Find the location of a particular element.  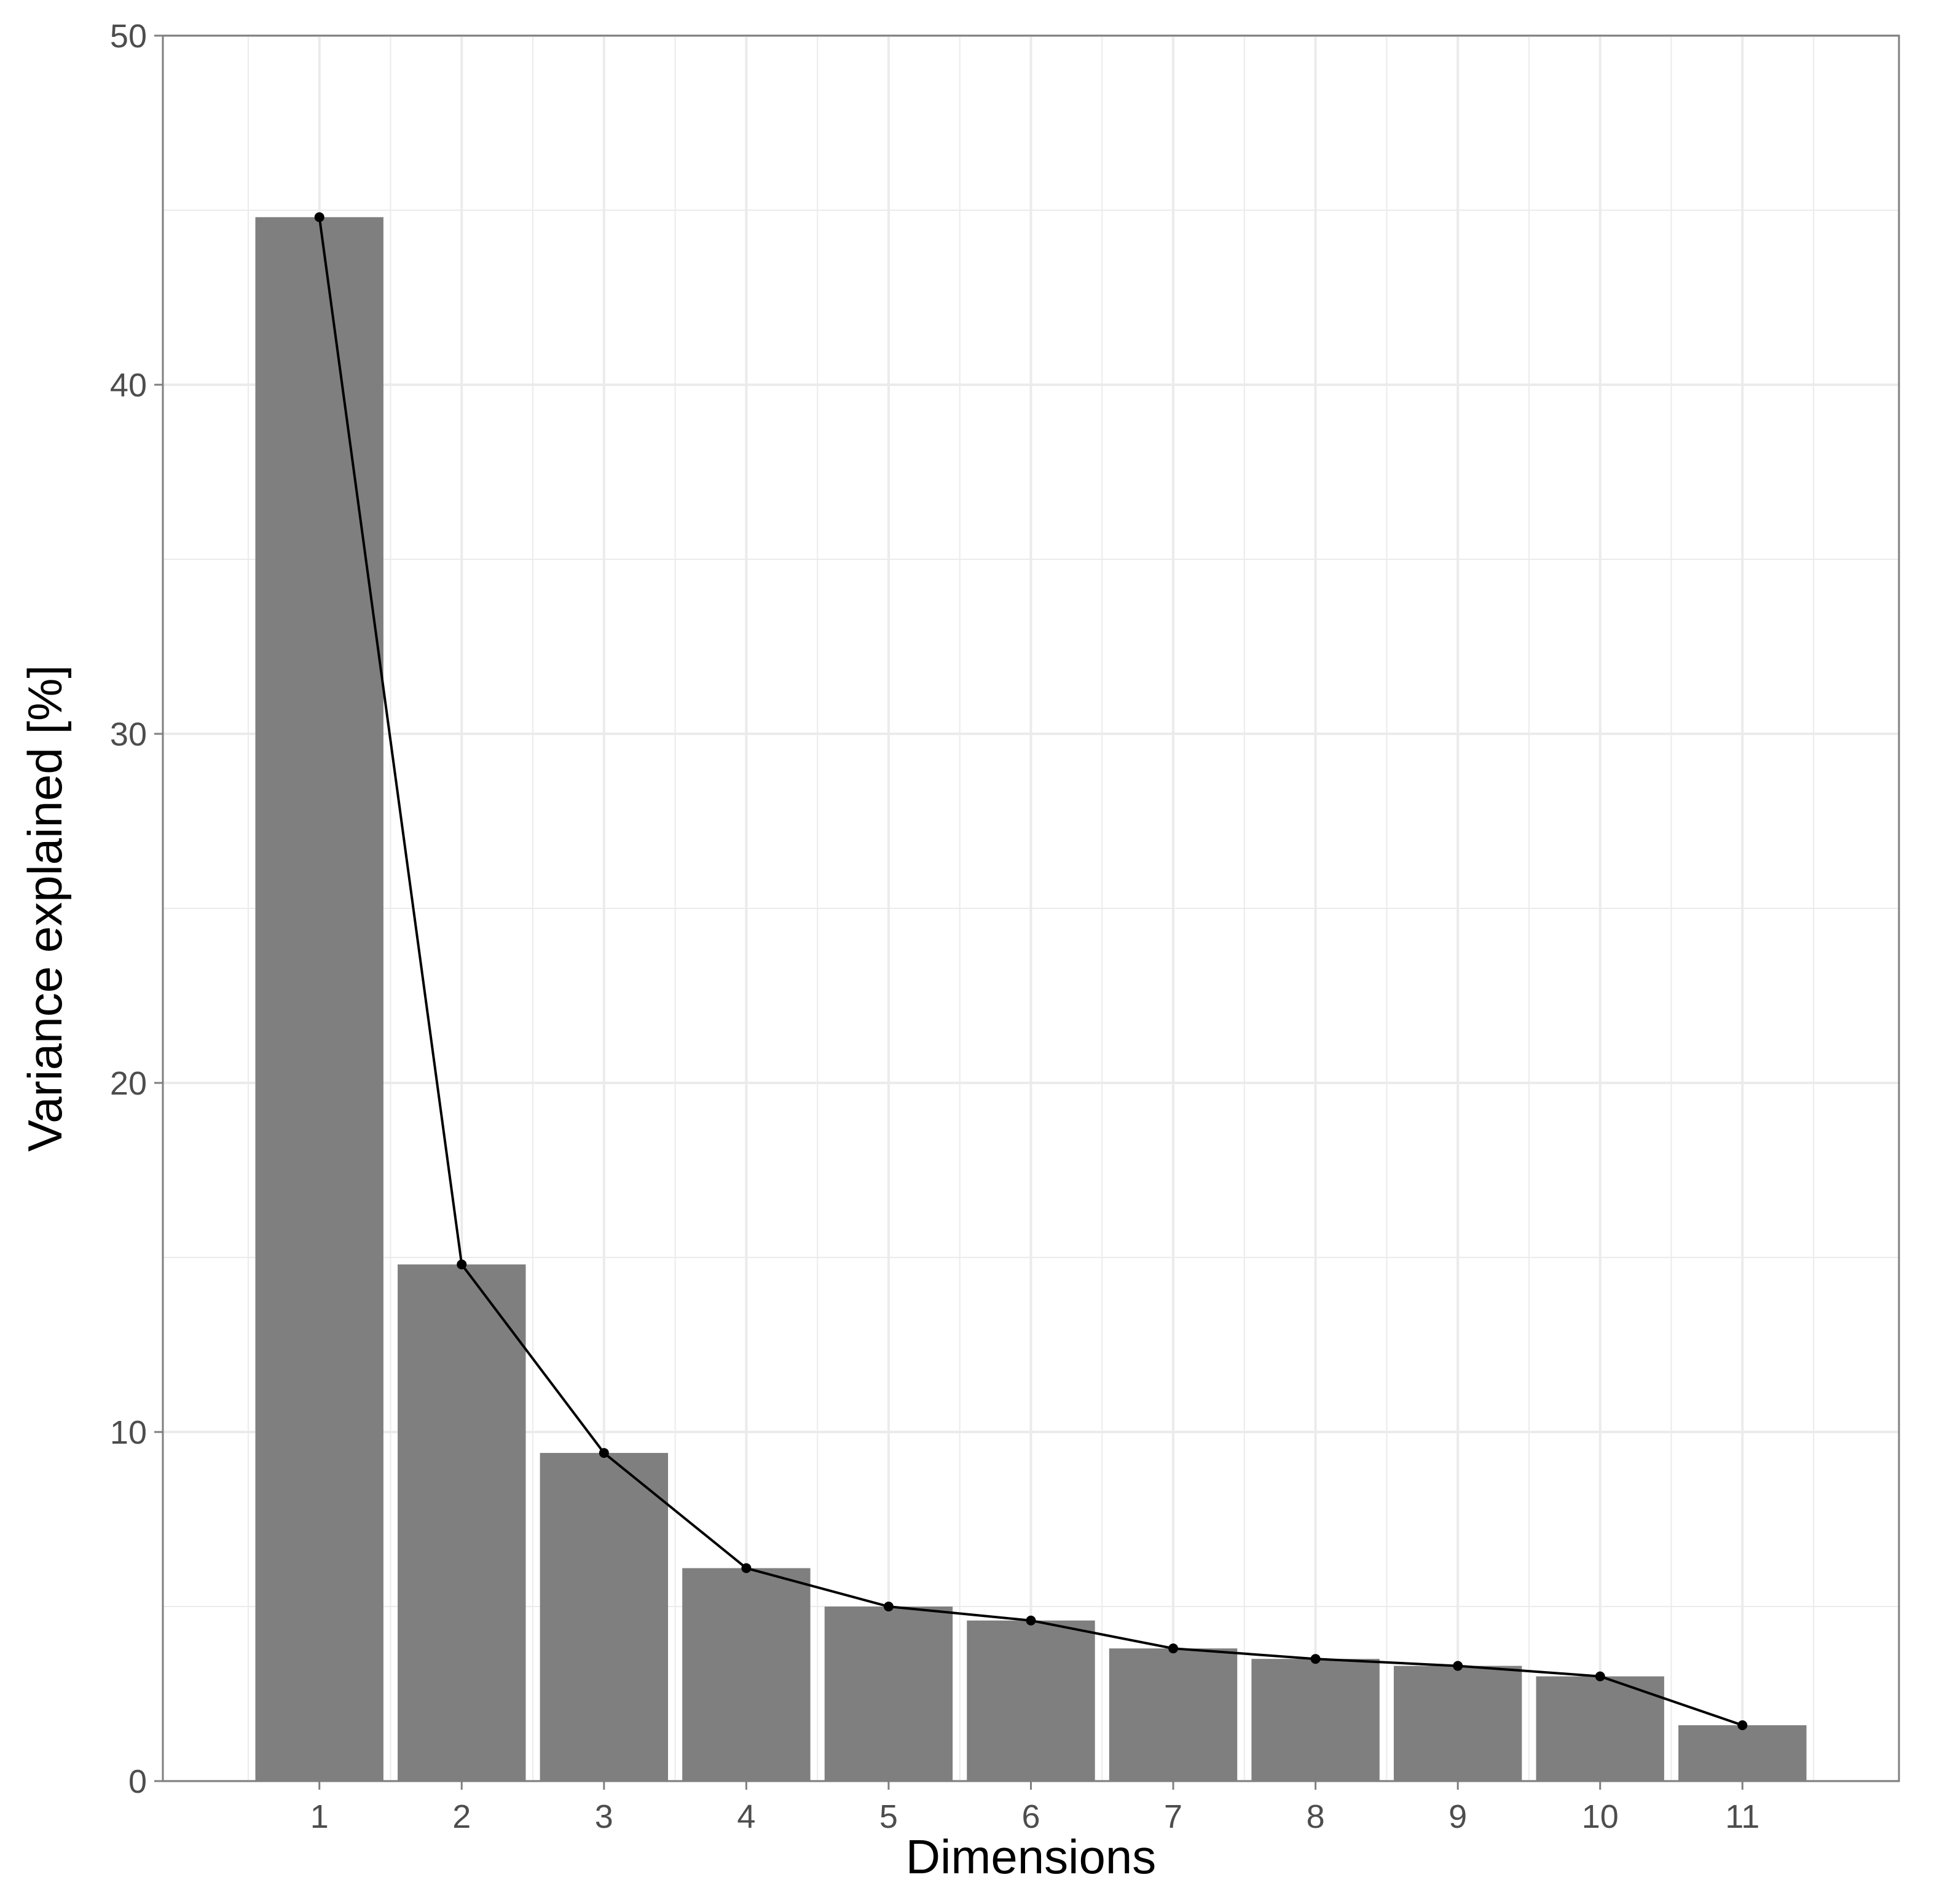

y-tick-label: 10 is located at coordinates (128, 1432).